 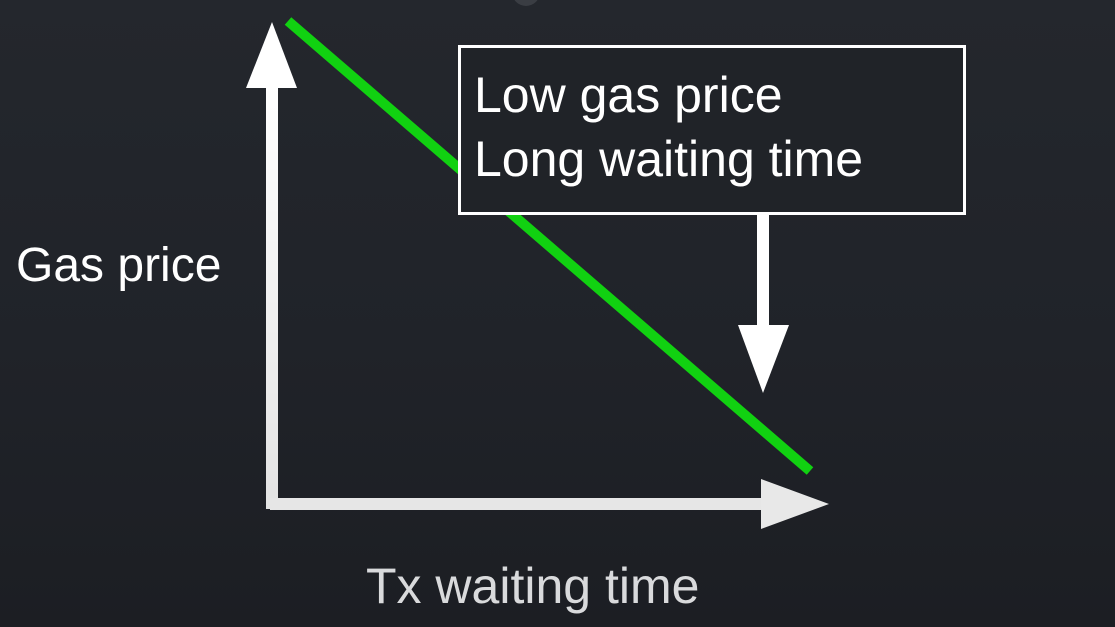 What do you see at coordinates (763, 359) in the screenshot?
I see `callout-pointer-arrowhead` at bounding box center [763, 359].